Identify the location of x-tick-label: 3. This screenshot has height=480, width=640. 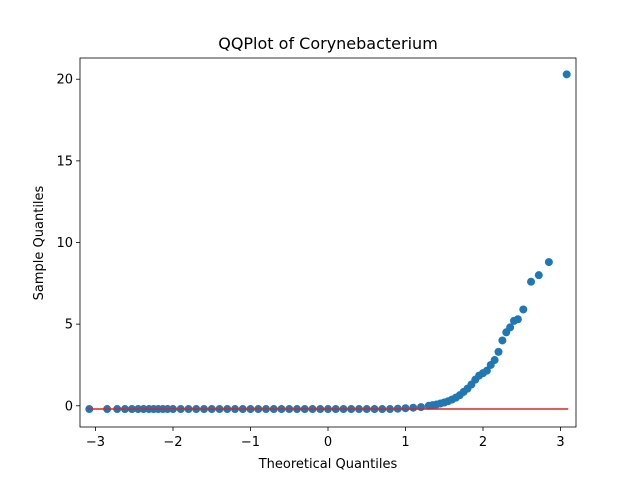
(560, 442).